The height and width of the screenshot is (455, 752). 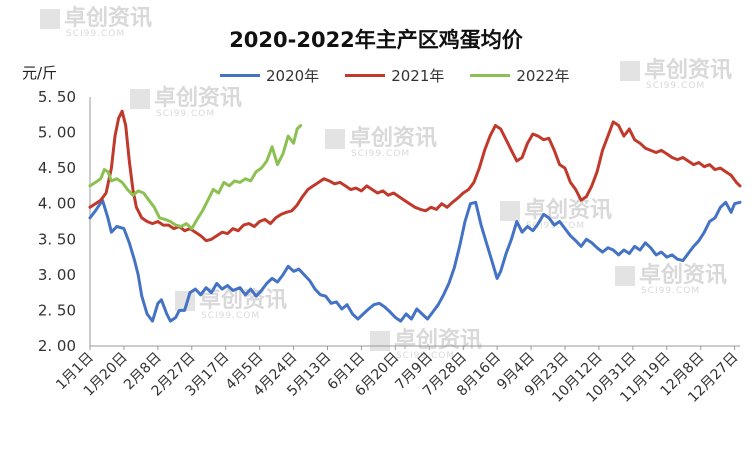 What do you see at coordinates (543, 76) in the screenshot?
I see `legend-label: 2022年` at bounding box center [543, 76].